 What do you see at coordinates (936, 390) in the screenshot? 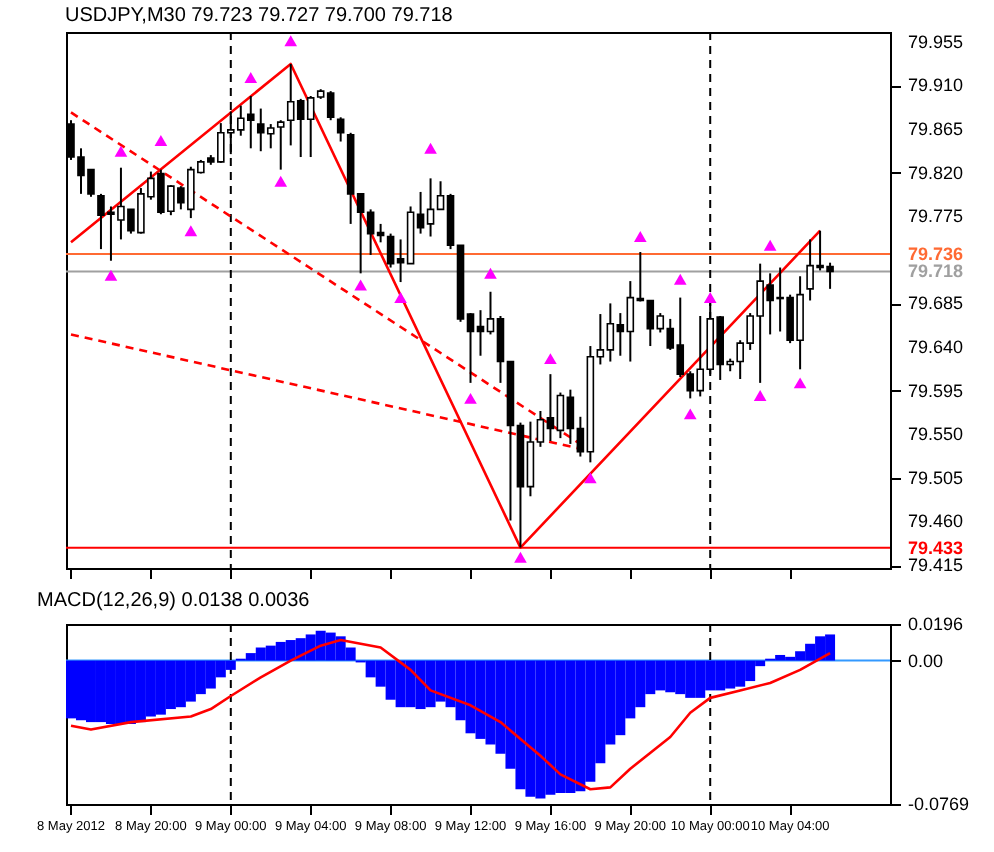
I see `y-tick-label: 79.595` at bounding box center [936, 390].